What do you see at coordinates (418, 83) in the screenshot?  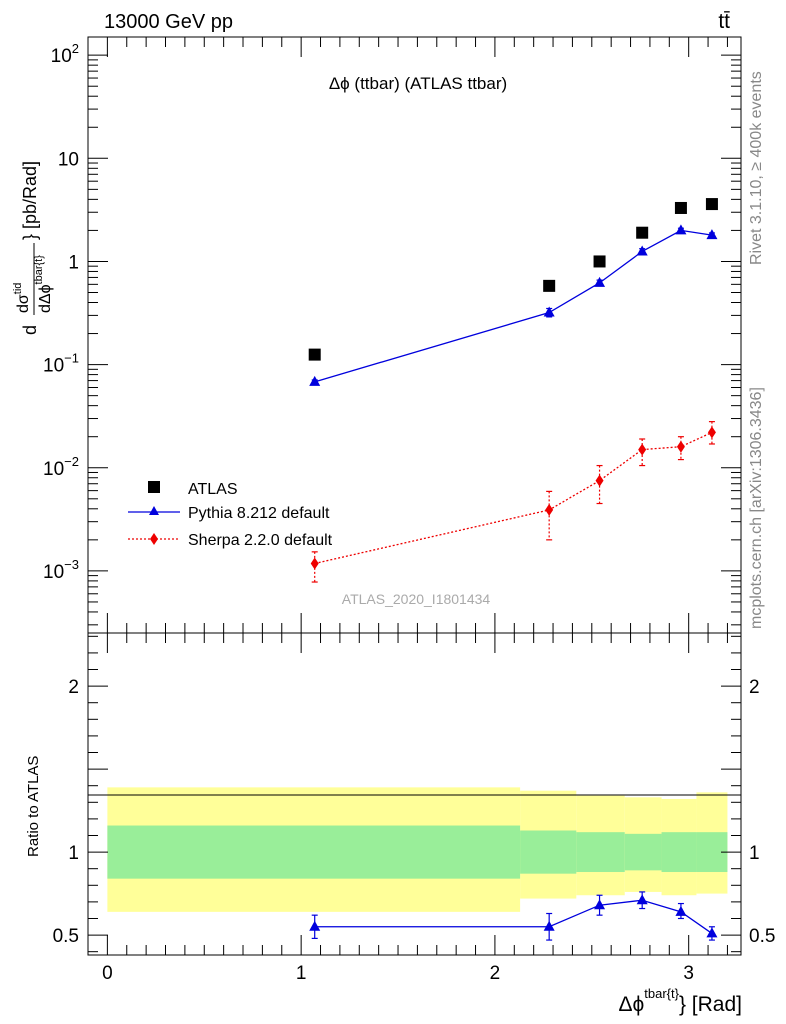 I see `plot-title: Δϕ (ttbar) (ATLAS ttbar)` at bounding box center [418, 83].